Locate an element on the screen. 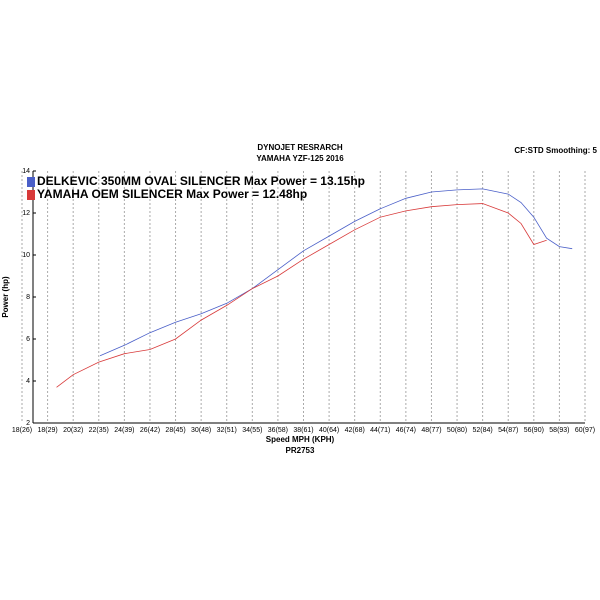 The width and height of the screenshot is (600, 600). y-tick-label: 6 is located at coordinates (28, 339).